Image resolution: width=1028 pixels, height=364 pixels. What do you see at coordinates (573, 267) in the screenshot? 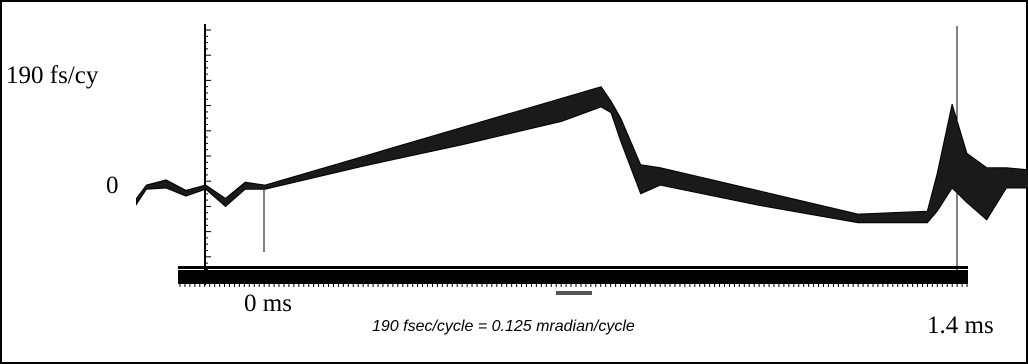
I see `time-axis-bar-top` at bounding box center [573, 267].